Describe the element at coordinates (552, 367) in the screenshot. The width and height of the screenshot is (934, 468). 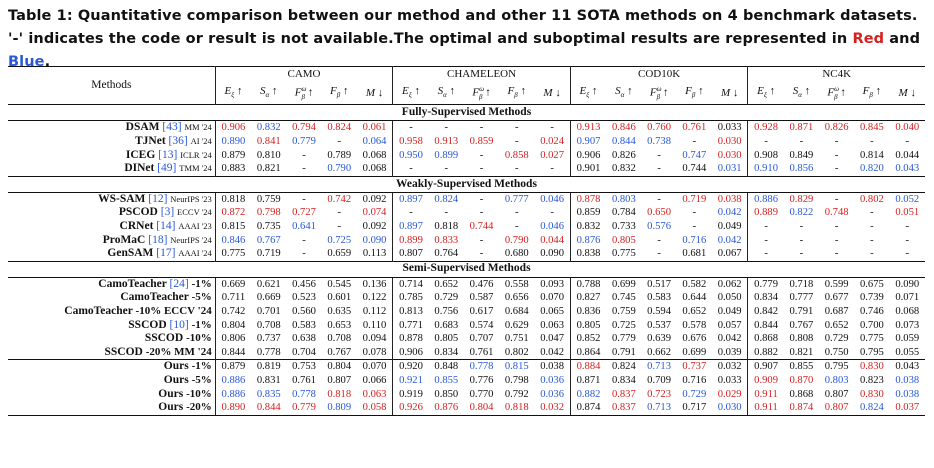
I see `value-cell: 0.038` at that location.